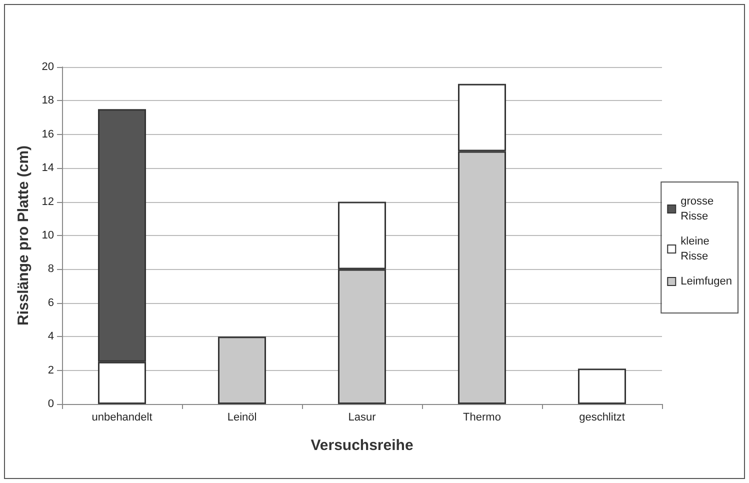 The height and width of the screenshot is (483, 749). Describe the element at coordinates (48, 168) in the screenshot. I see `y-tick-label: 14` at that location.